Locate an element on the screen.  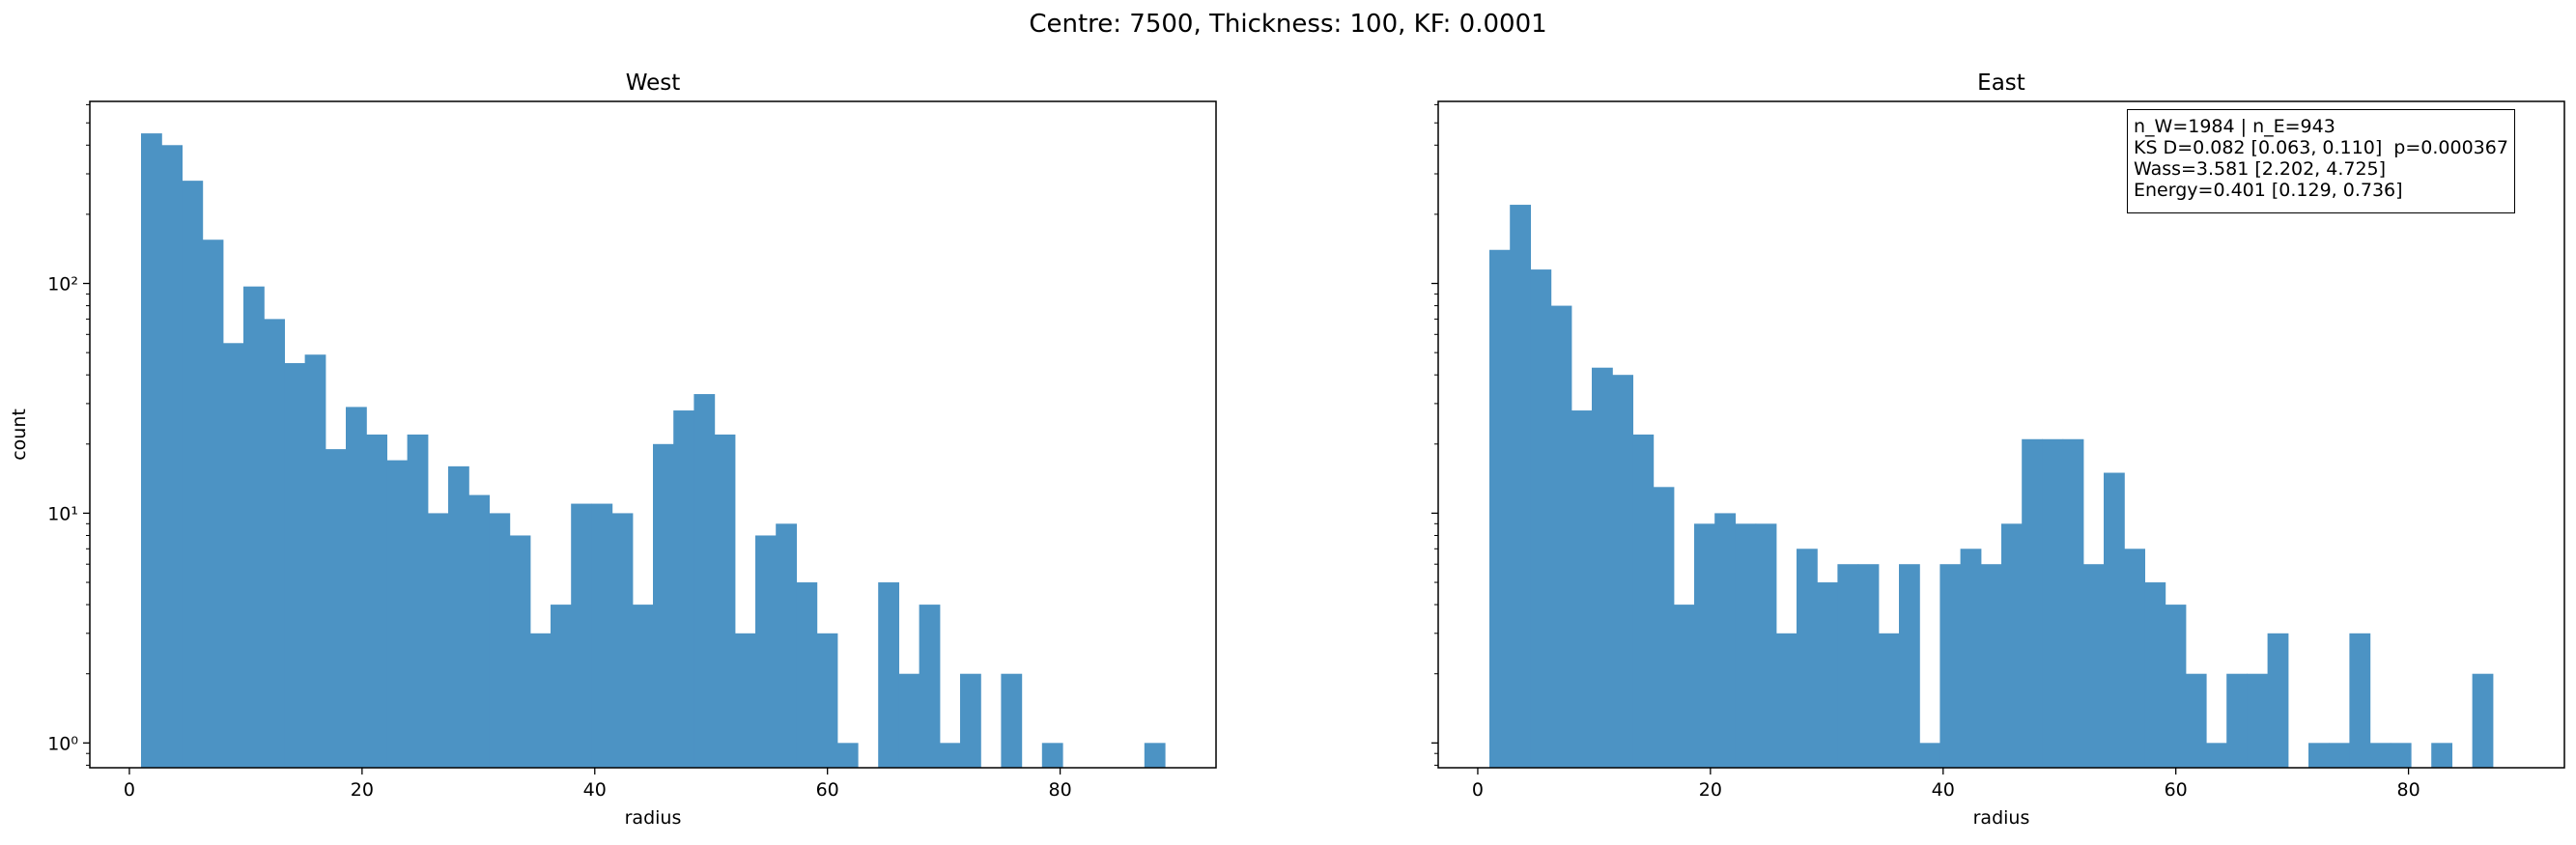
west-y-tick-label: 10⁰ is located at coordinates (62, 743).